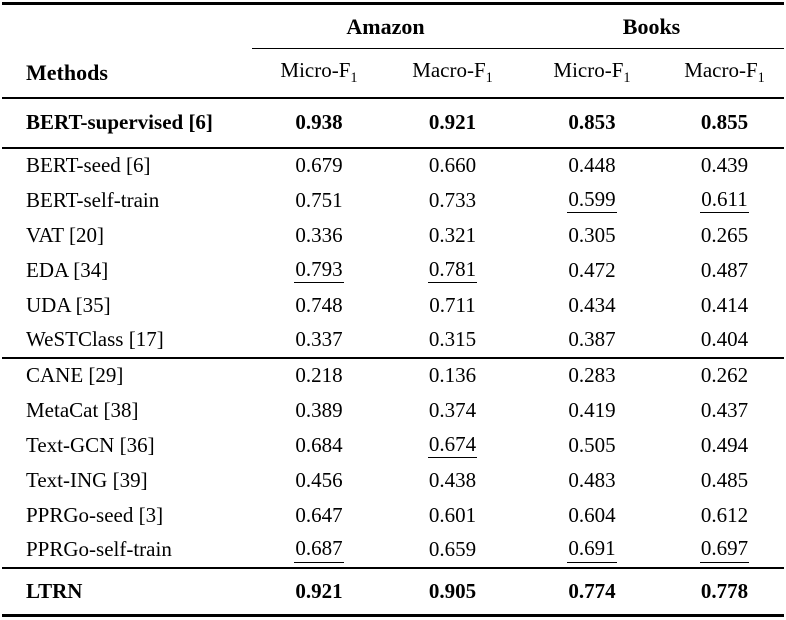 The width and height of the screenshot is (786, 620). I want to click on value-cell: 0.494, so click(724, 445).